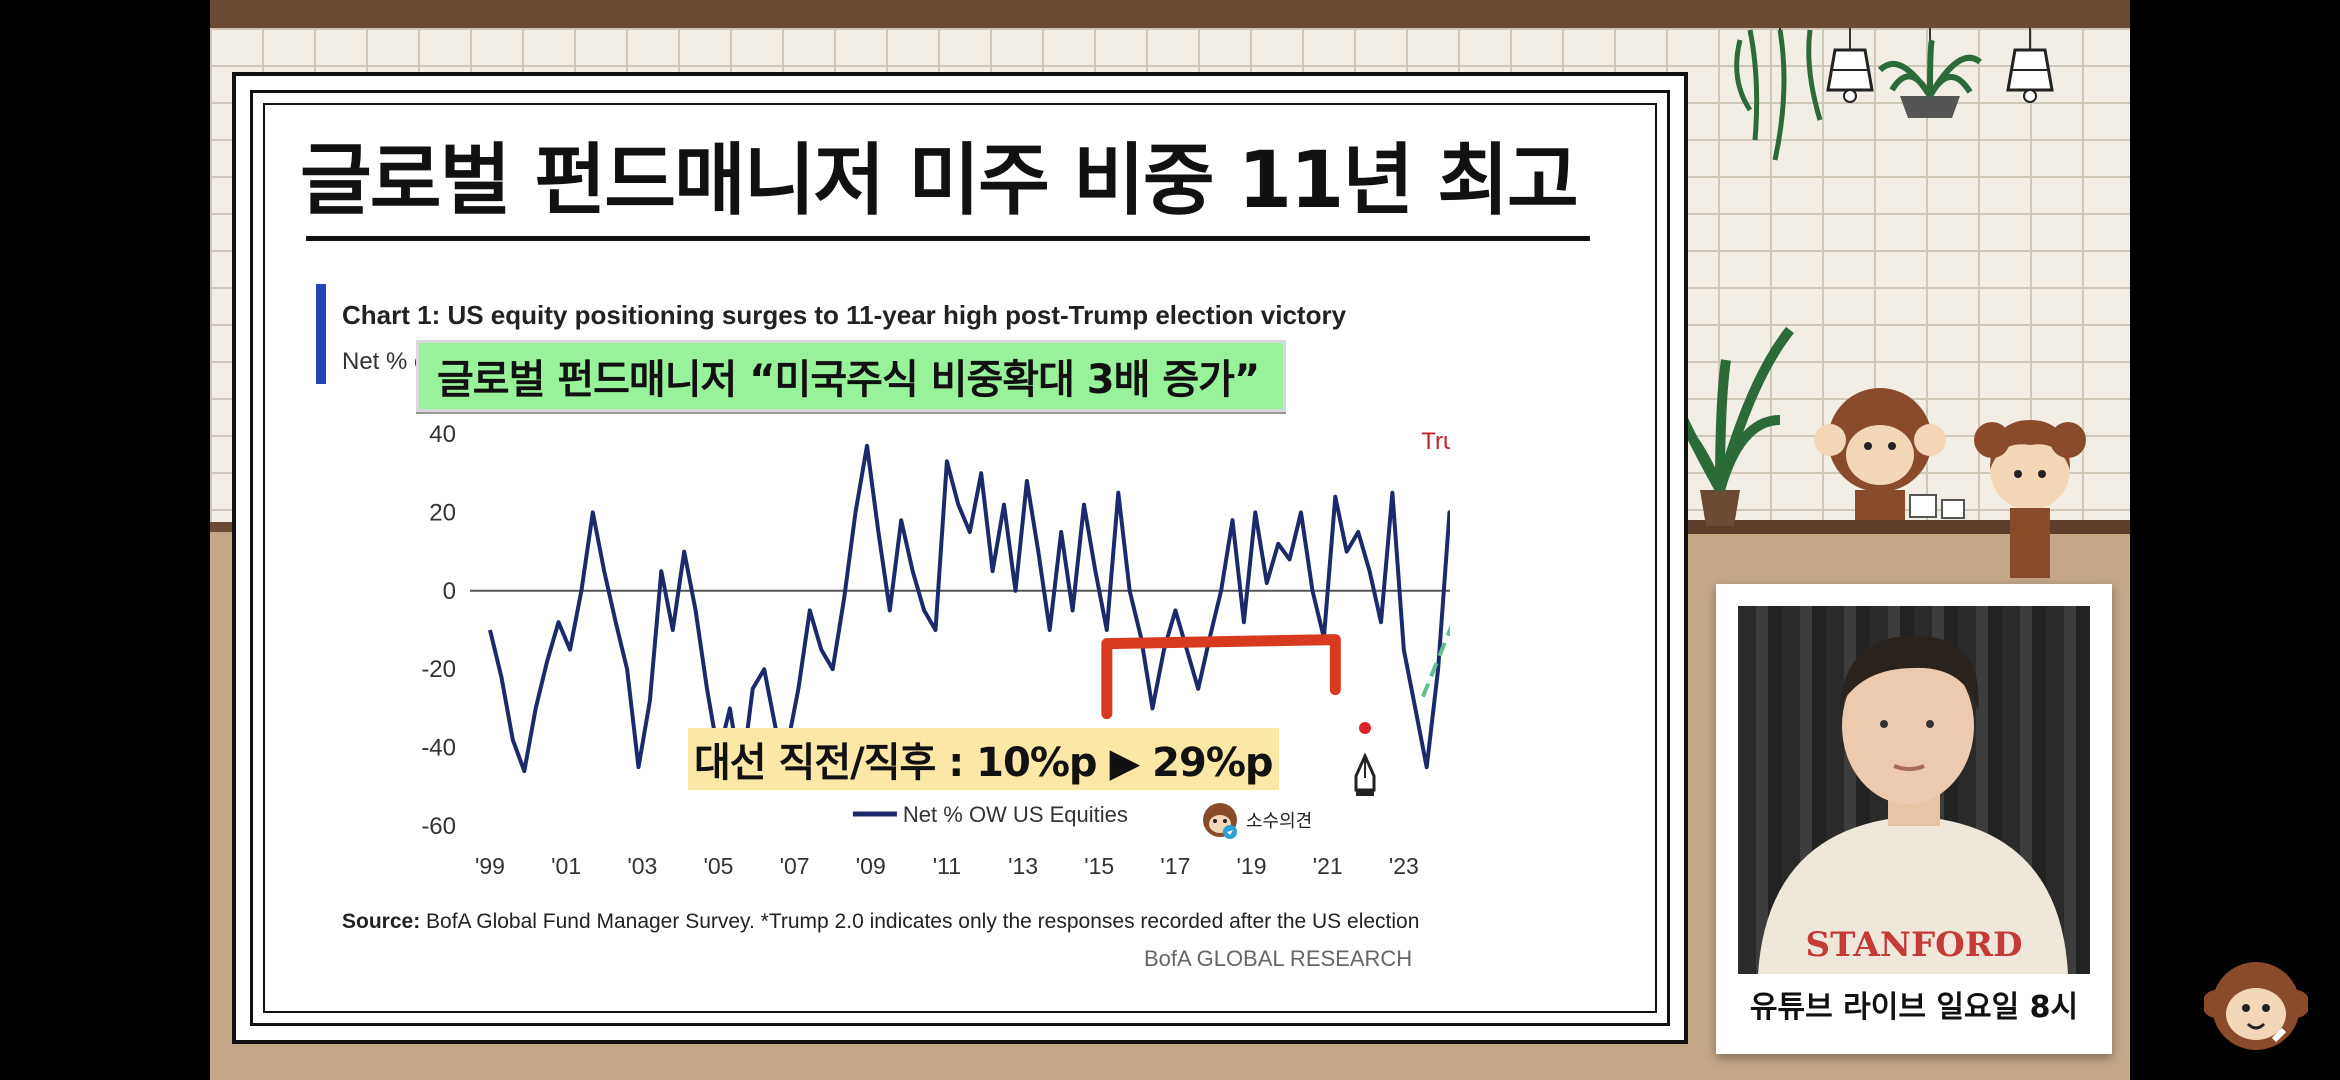 Image resolution: width=2340 pixels, height=1080 pixels. What do you see at coordinates (1865, 303) in the screenshot?
I see `room-decoration` at bounding box center [1865, 303].